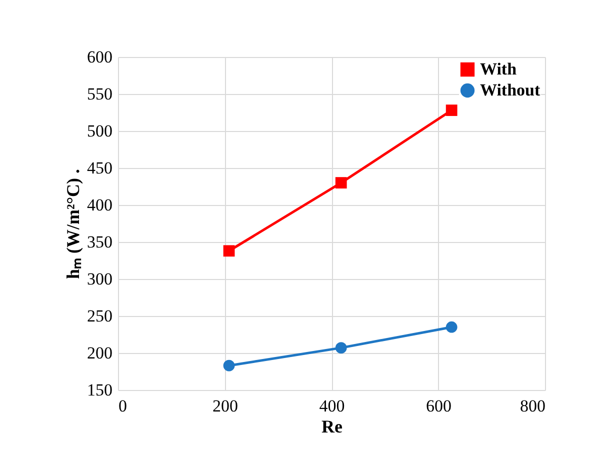 The width and height of the screenshot is (598, 465). I want to click on x-tick-label: 800, so click(533, 406).